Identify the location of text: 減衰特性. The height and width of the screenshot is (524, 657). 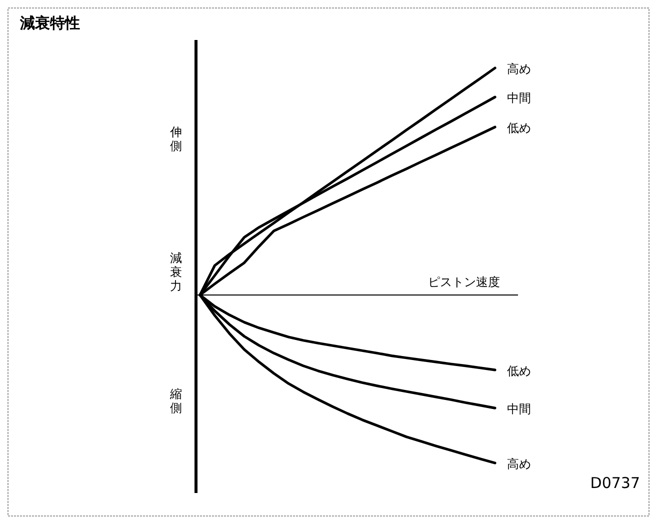
(49, 23).